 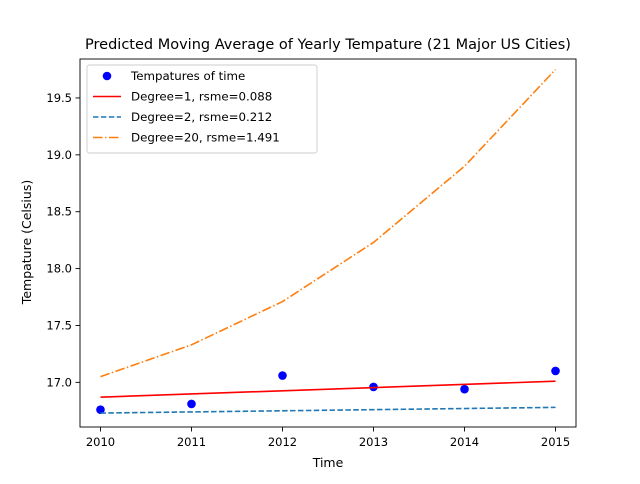 What do you see at coordinates (59, 269) in the screenshot?
I see `y-tick-label: 18.0` at bounding box center [59, 269].